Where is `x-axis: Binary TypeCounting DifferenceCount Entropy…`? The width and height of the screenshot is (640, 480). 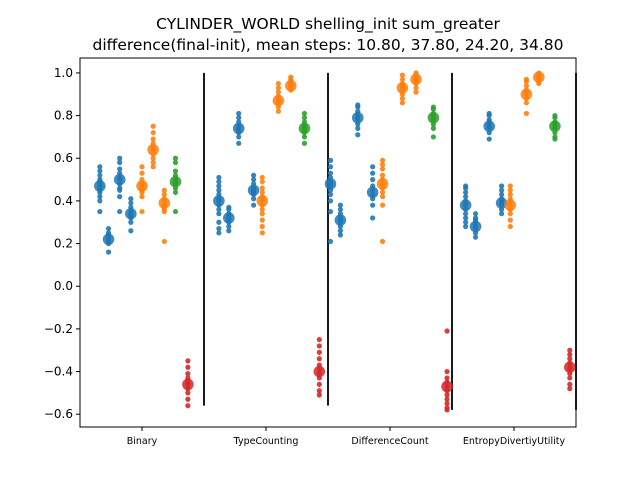
x-axis: Binary TypeCounting DifferenceCount Entropy… is located at coordinates (346, 437).